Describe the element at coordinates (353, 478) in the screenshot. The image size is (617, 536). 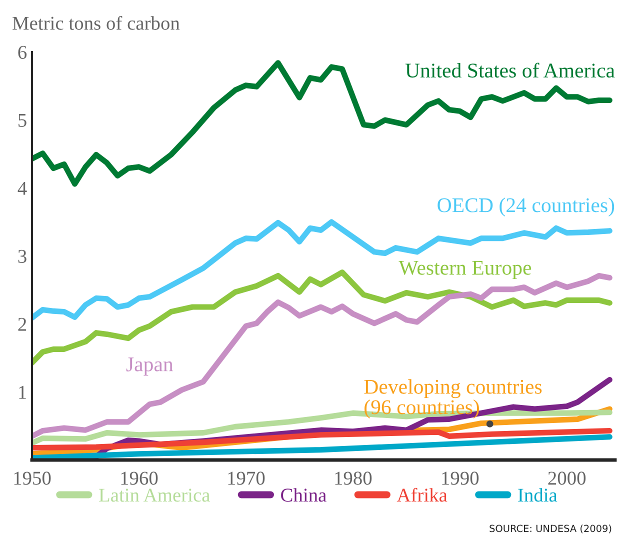
I see `x-tick-label: 1980` at that location.